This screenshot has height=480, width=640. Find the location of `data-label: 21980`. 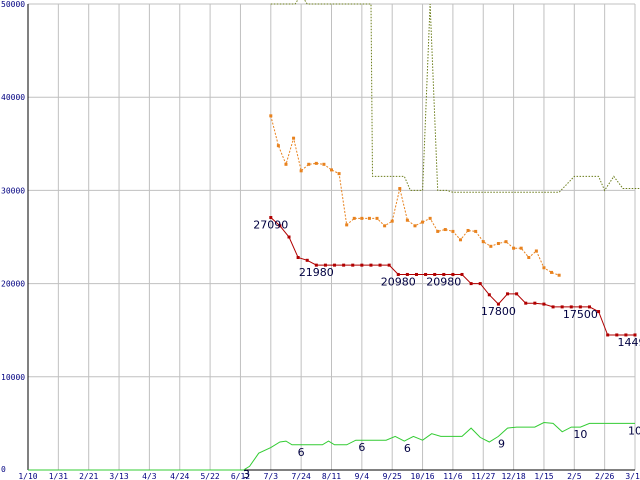

data-label: 21980 is located at coordinates (316, 272).